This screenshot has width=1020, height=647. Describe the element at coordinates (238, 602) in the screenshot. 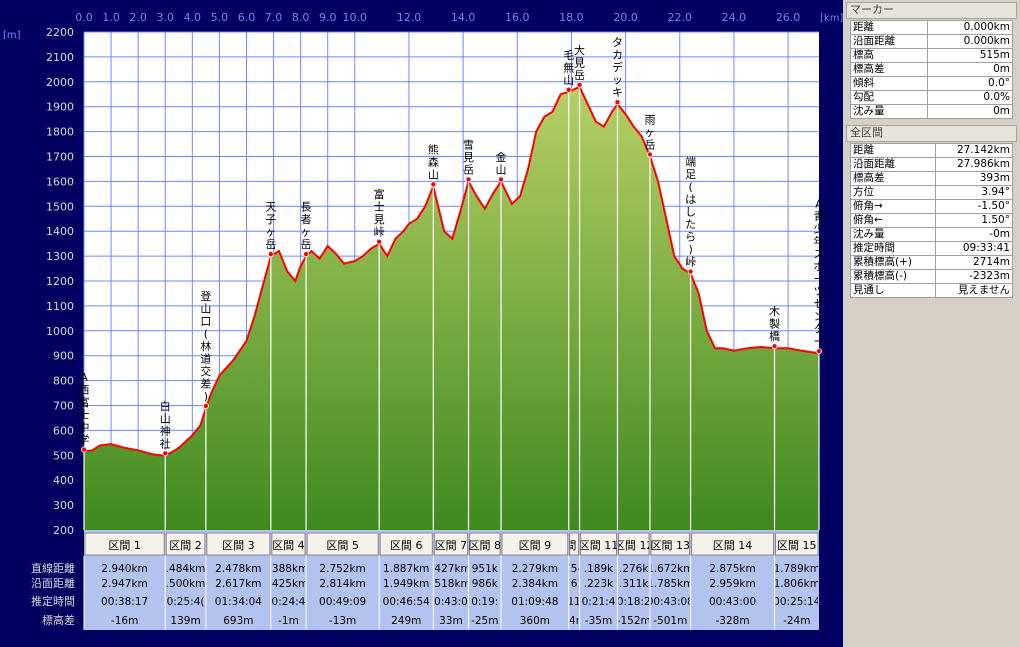

I see `segment-value: 01:34:04` at that location.